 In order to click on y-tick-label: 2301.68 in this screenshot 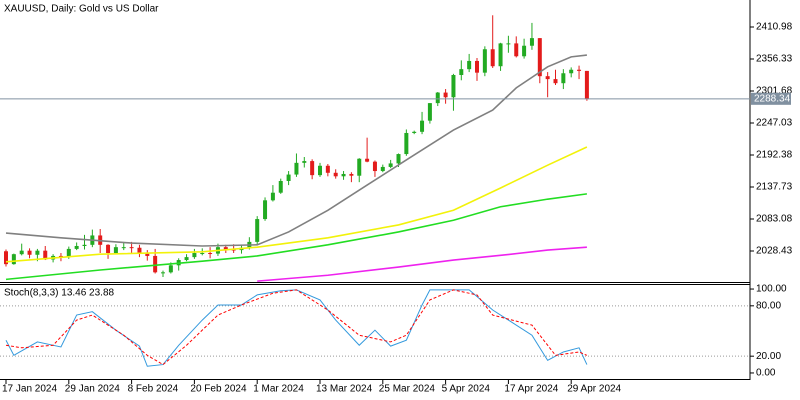, I will do `click(774, 91)`.